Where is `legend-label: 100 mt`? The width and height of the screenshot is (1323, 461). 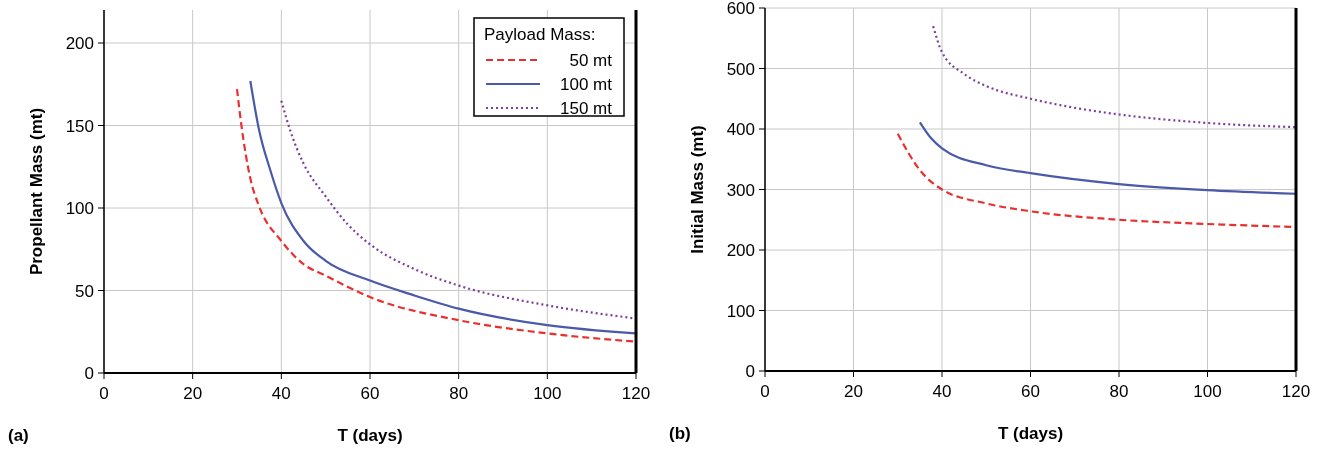 legend-label: 100 mt is located at coordinates (586, 84).